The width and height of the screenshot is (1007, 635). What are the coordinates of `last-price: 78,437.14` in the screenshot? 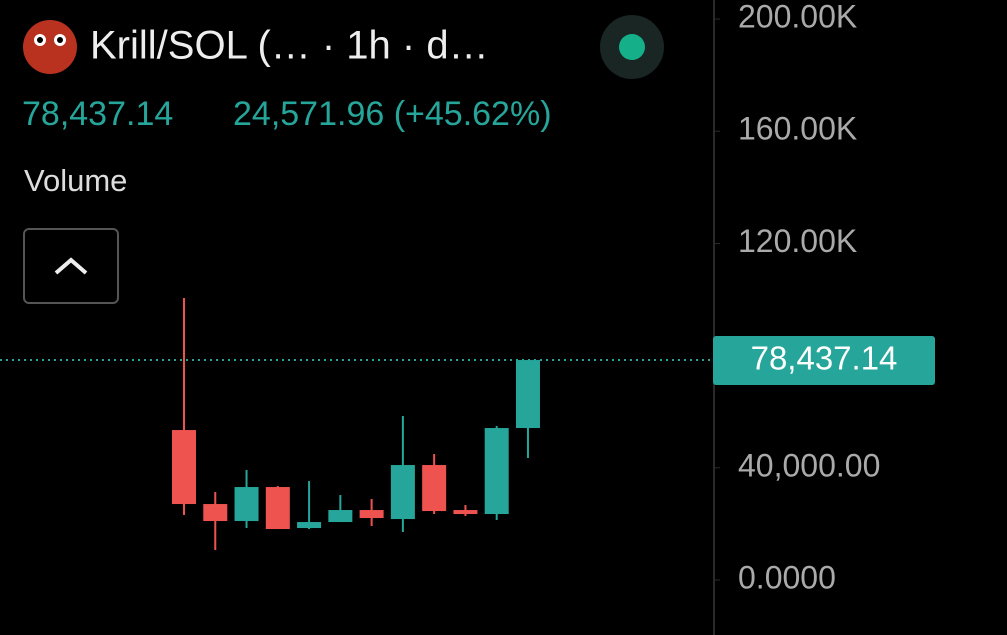 It's located at (97, 114).